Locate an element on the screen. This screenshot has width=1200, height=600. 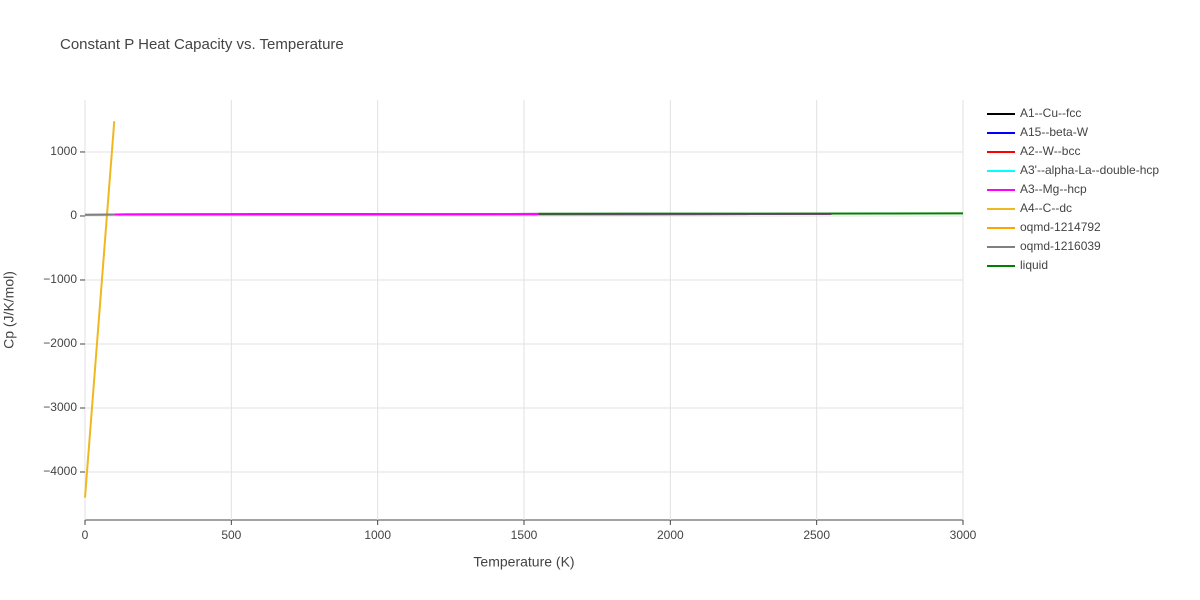
legend-label: A3'--alpha-La--double-hcp is located at coordinates (1089, 170).